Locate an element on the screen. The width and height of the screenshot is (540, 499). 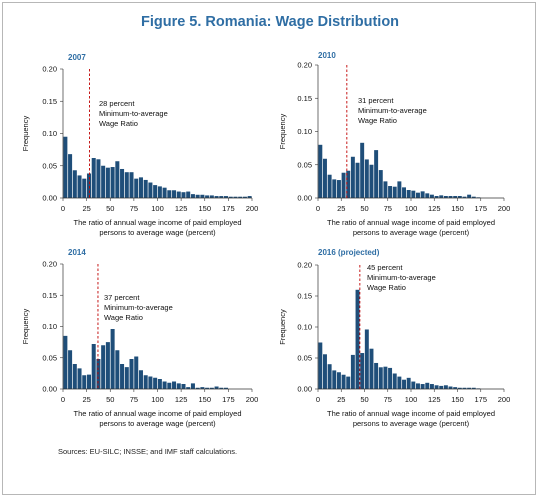
x-tick-label: 50 is located at coordinates (364, 399).